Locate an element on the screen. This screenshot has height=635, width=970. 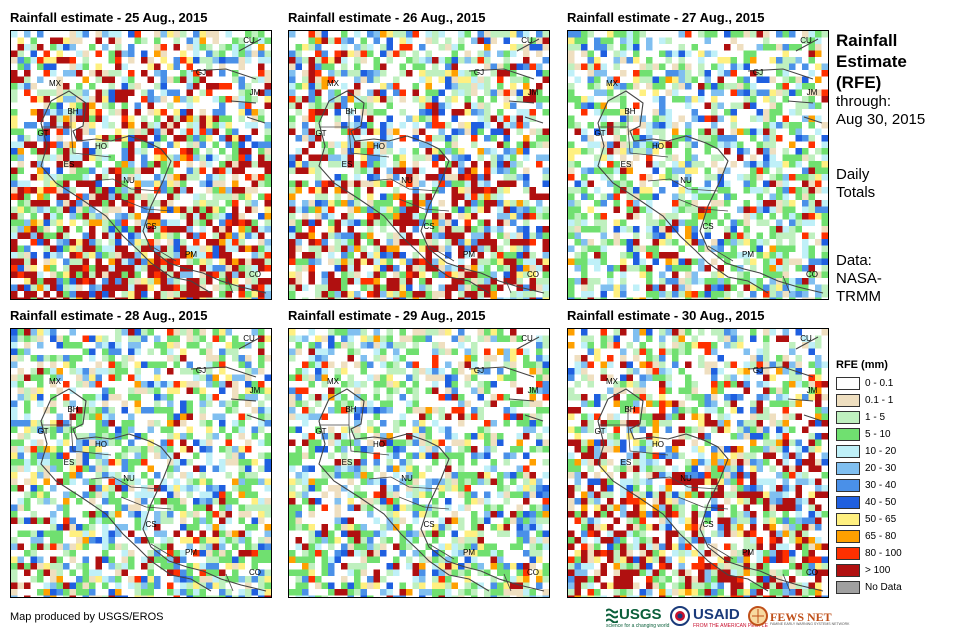
legend-item: 40 - 50 is located at coordinates (902, 503).